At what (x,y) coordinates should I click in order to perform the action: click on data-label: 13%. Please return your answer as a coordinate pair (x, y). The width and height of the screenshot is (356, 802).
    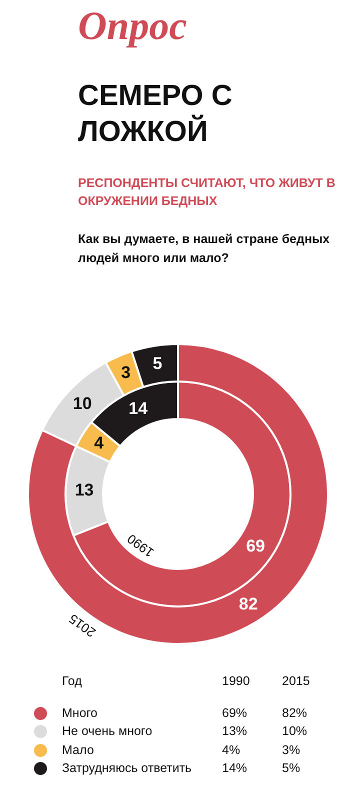
    Looking at the image, I should click on (235, 732).